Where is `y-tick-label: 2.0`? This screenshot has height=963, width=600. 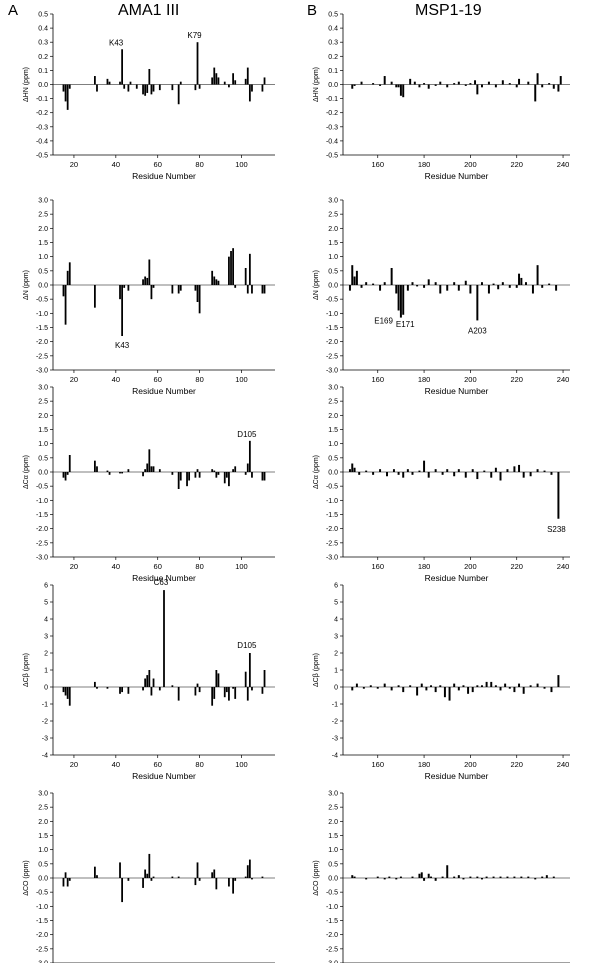
y-tick-label: 2.0 is located at coordinates (43, 416).